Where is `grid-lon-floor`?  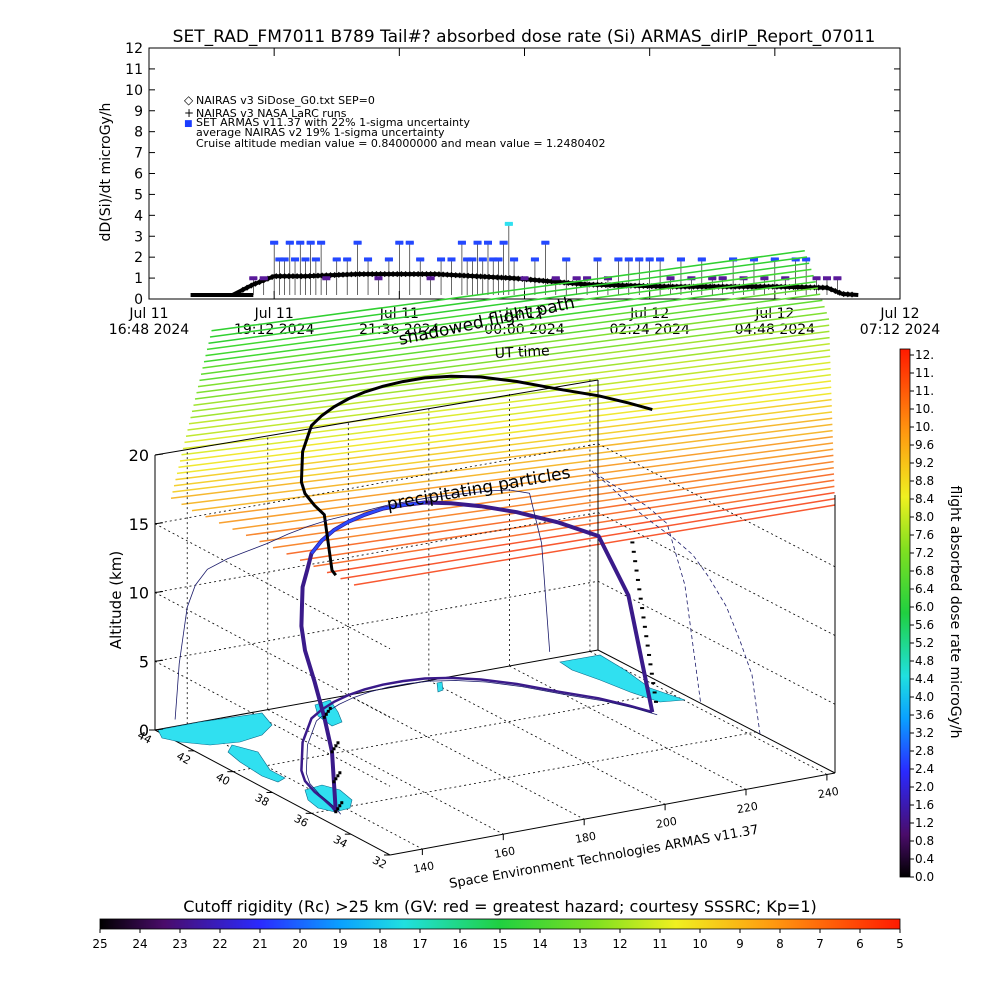 grid-lon-floor is located at coordinates (385, 772).